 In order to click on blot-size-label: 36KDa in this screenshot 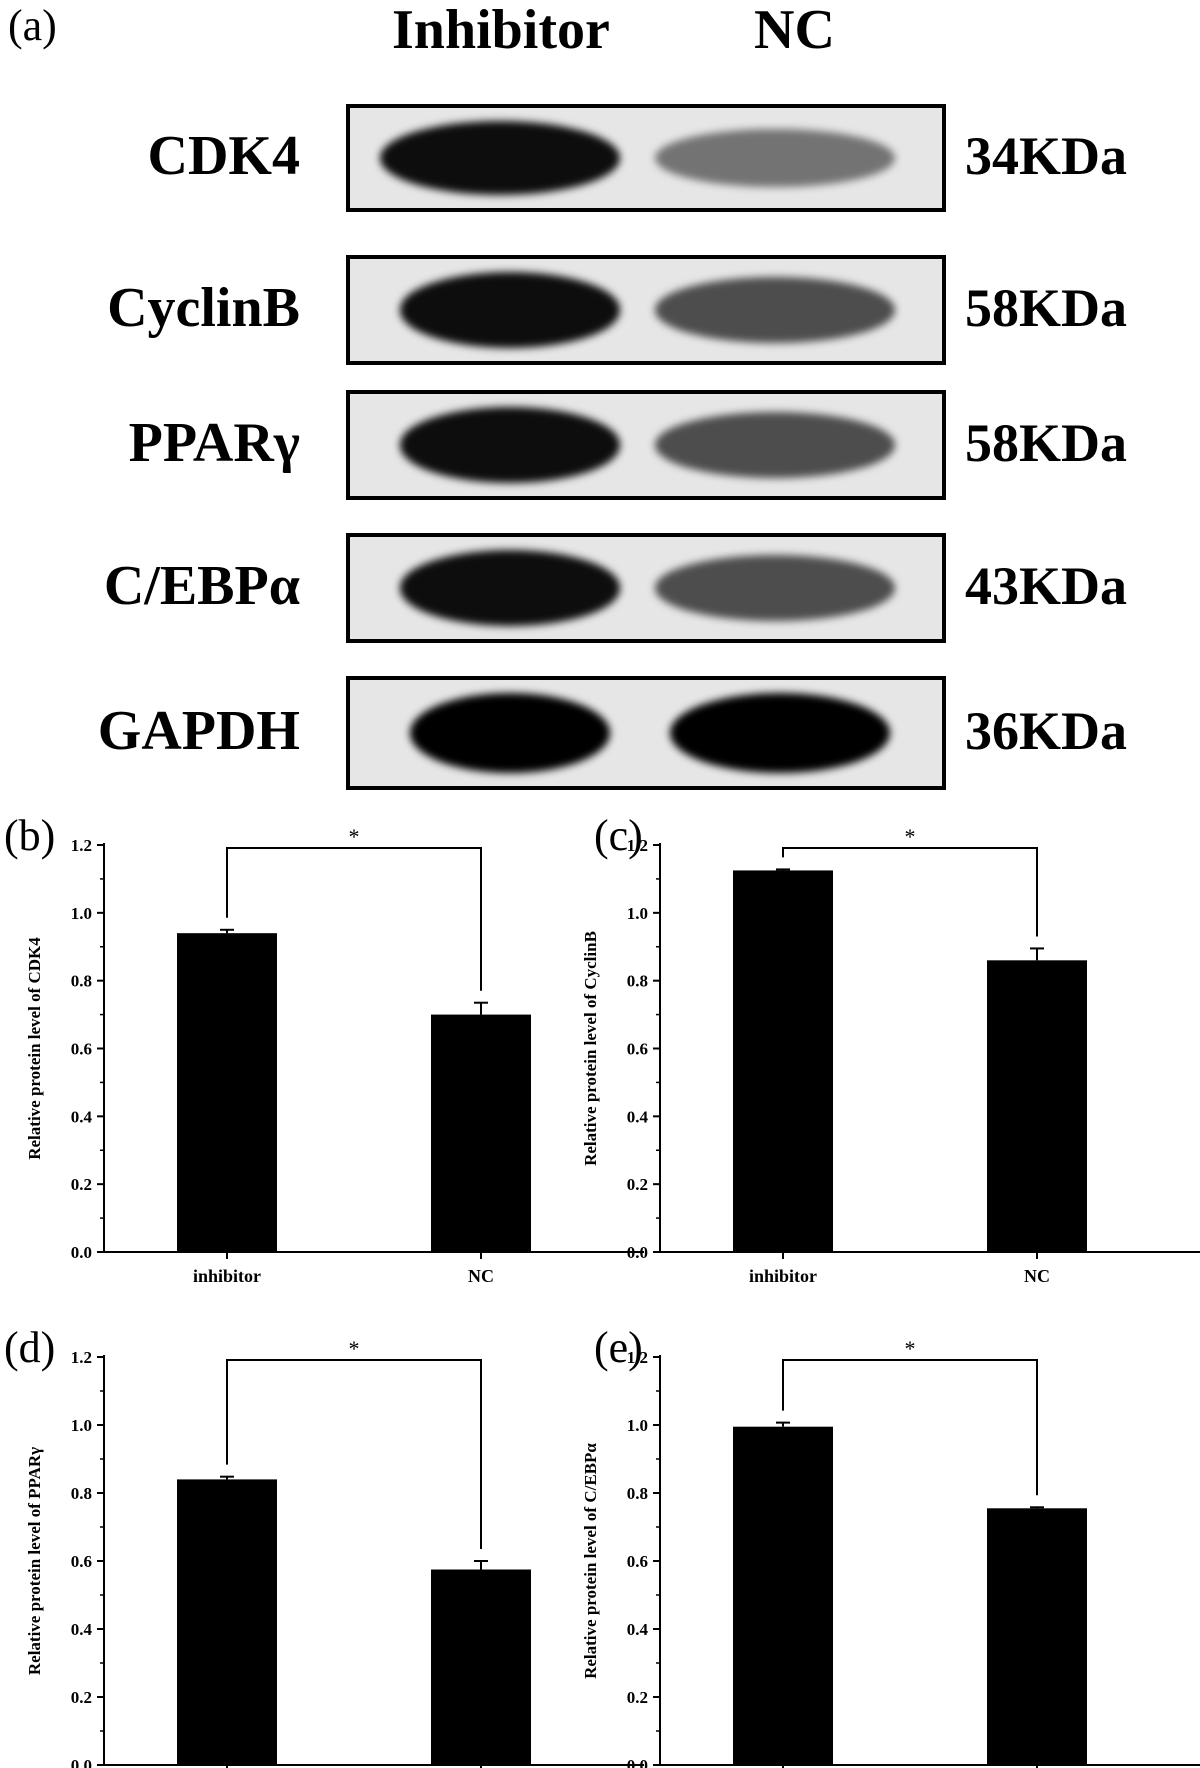, I will do `click(1046, 731)`.